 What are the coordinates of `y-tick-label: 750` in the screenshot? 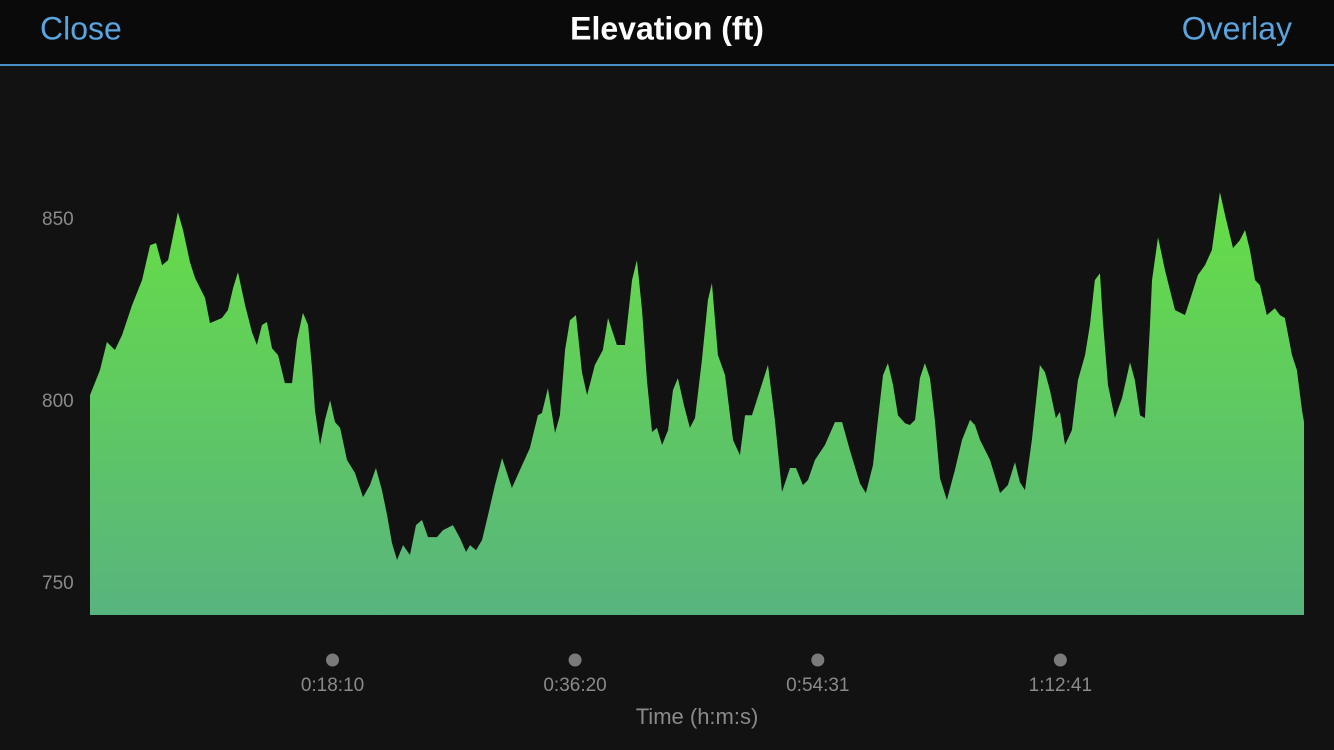 It's located at (58, 583).